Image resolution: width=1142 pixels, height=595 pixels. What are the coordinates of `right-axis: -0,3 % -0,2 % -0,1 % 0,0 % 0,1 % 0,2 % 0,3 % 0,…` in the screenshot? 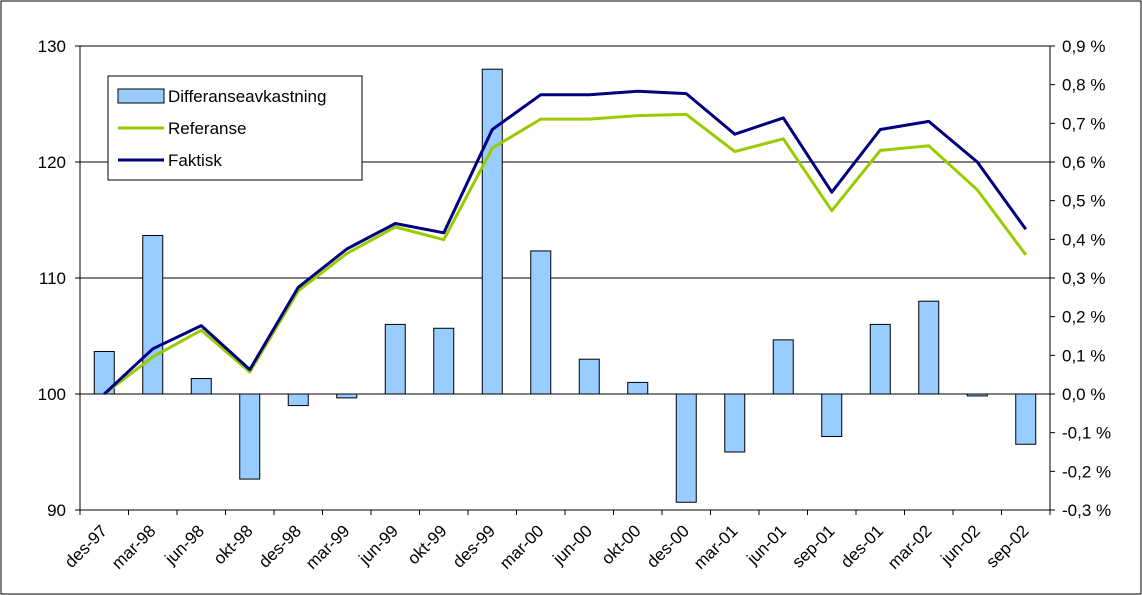 It's located at (1080, 278).